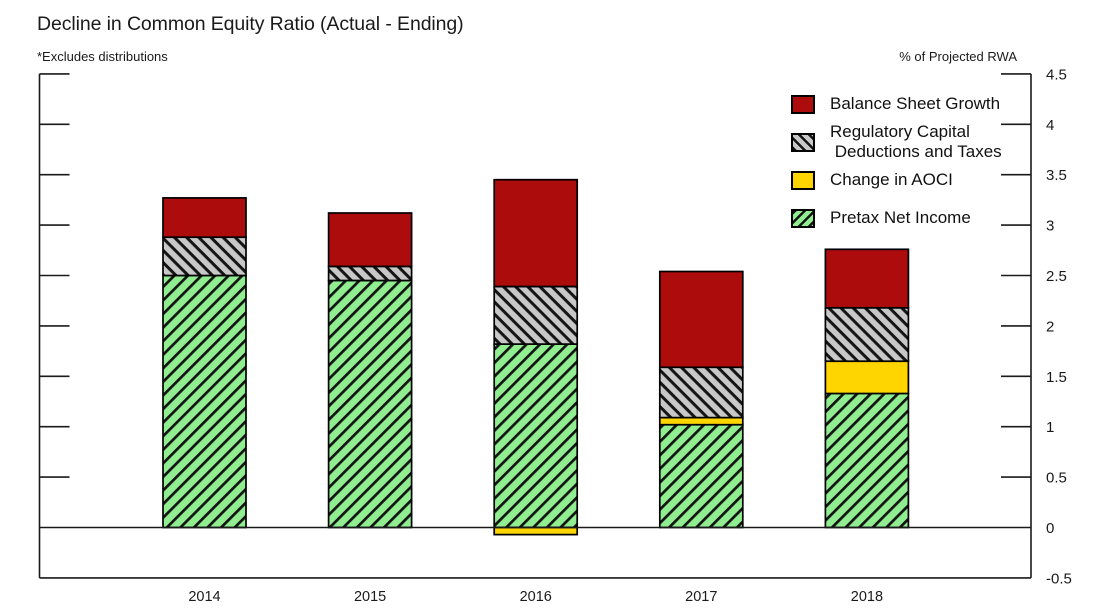 Image resolution: width=1112 pixels, height=610 pixels. What do you see at coordinates (958, 56) in the screenshot?
I see `right-axis-unit-label: % of Projected RWA` at bounding box center [958, 56].